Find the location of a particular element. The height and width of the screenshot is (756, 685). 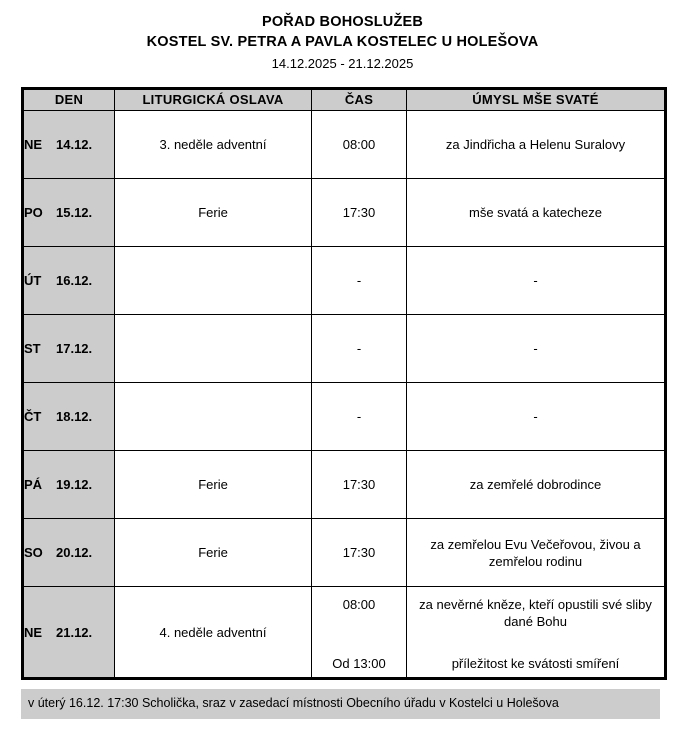

cell-day: ČT 18.12. is located at coordinates (68, 416).